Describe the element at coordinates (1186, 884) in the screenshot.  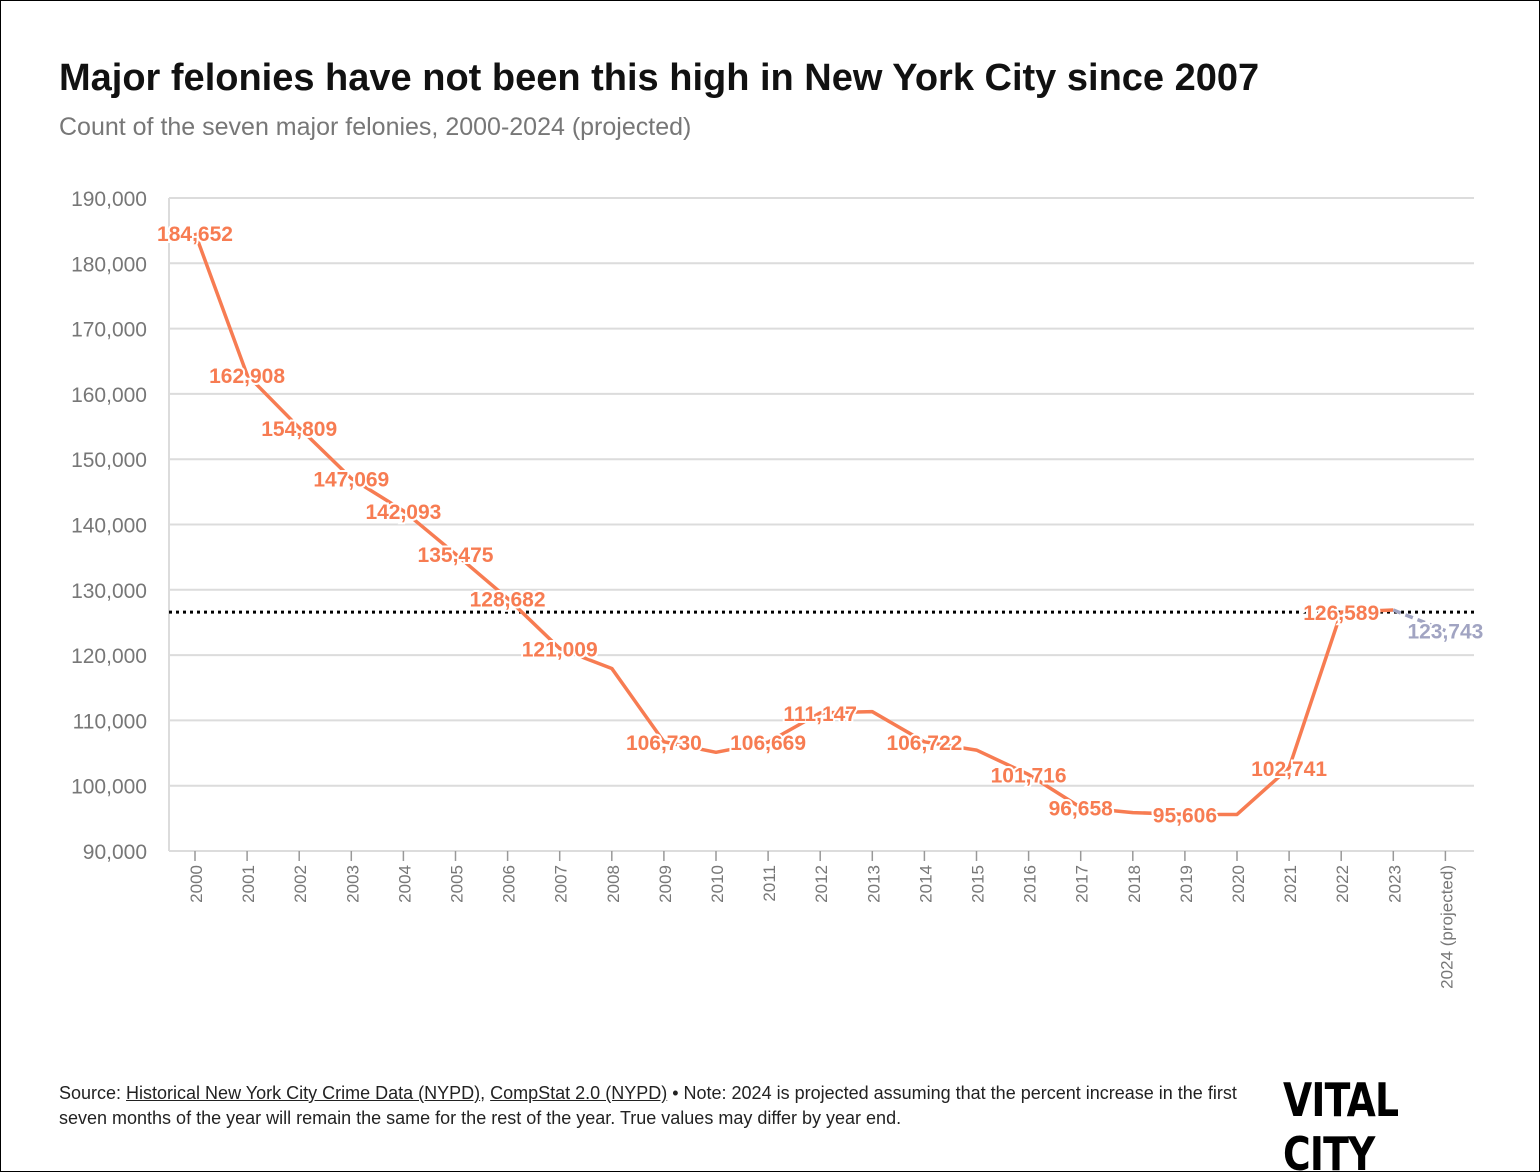
I see `x-tick-label: 2019` at that location.